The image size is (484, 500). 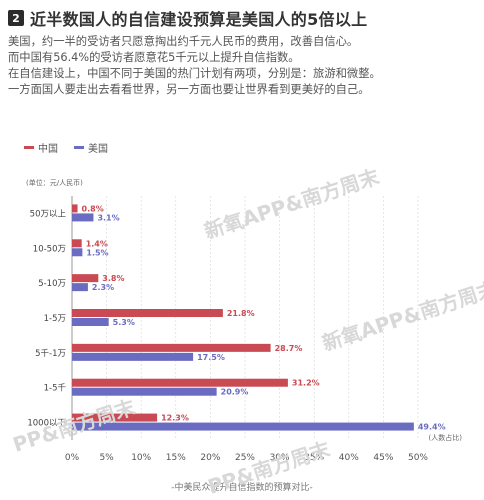 I want to click on title-row: 2 近半数国人的自信建设预算是美国人的5倍以上, so click(x=243, y=18).